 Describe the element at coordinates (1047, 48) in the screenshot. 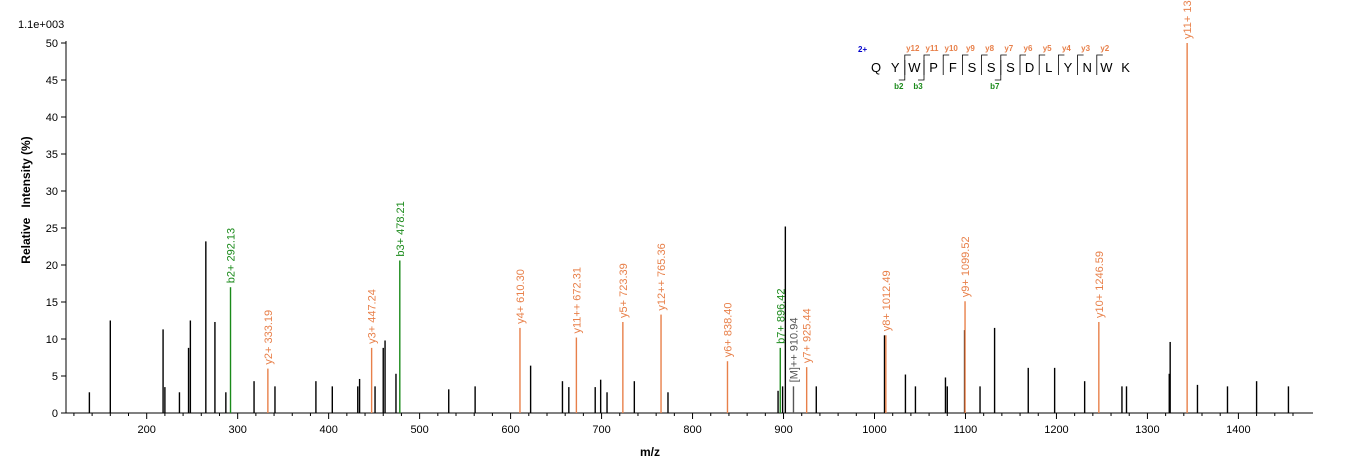

I see `y-ion-label: y5` at that location.